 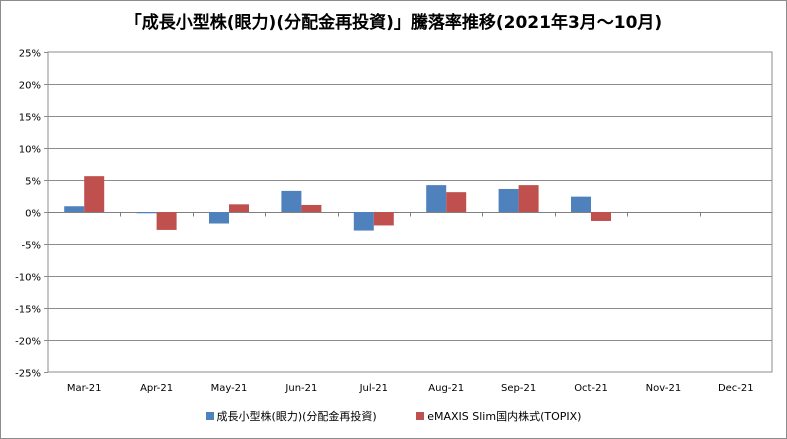 I want to click on y-tick-label: 25%, so click(x=30, y=54).